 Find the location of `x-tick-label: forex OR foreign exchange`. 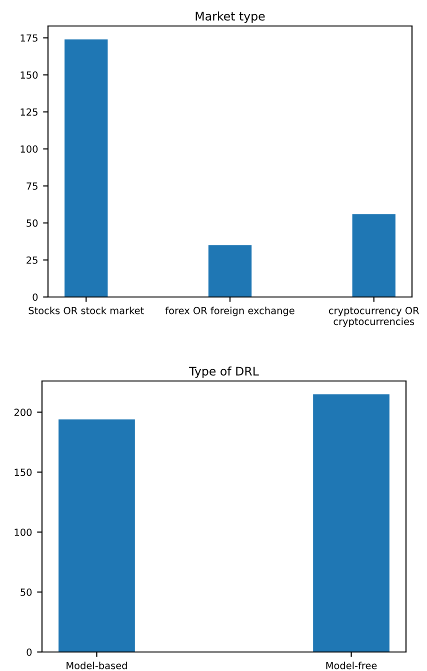

x-tick-label: forex OR foreign exchange is located at coordinates (229, 311).